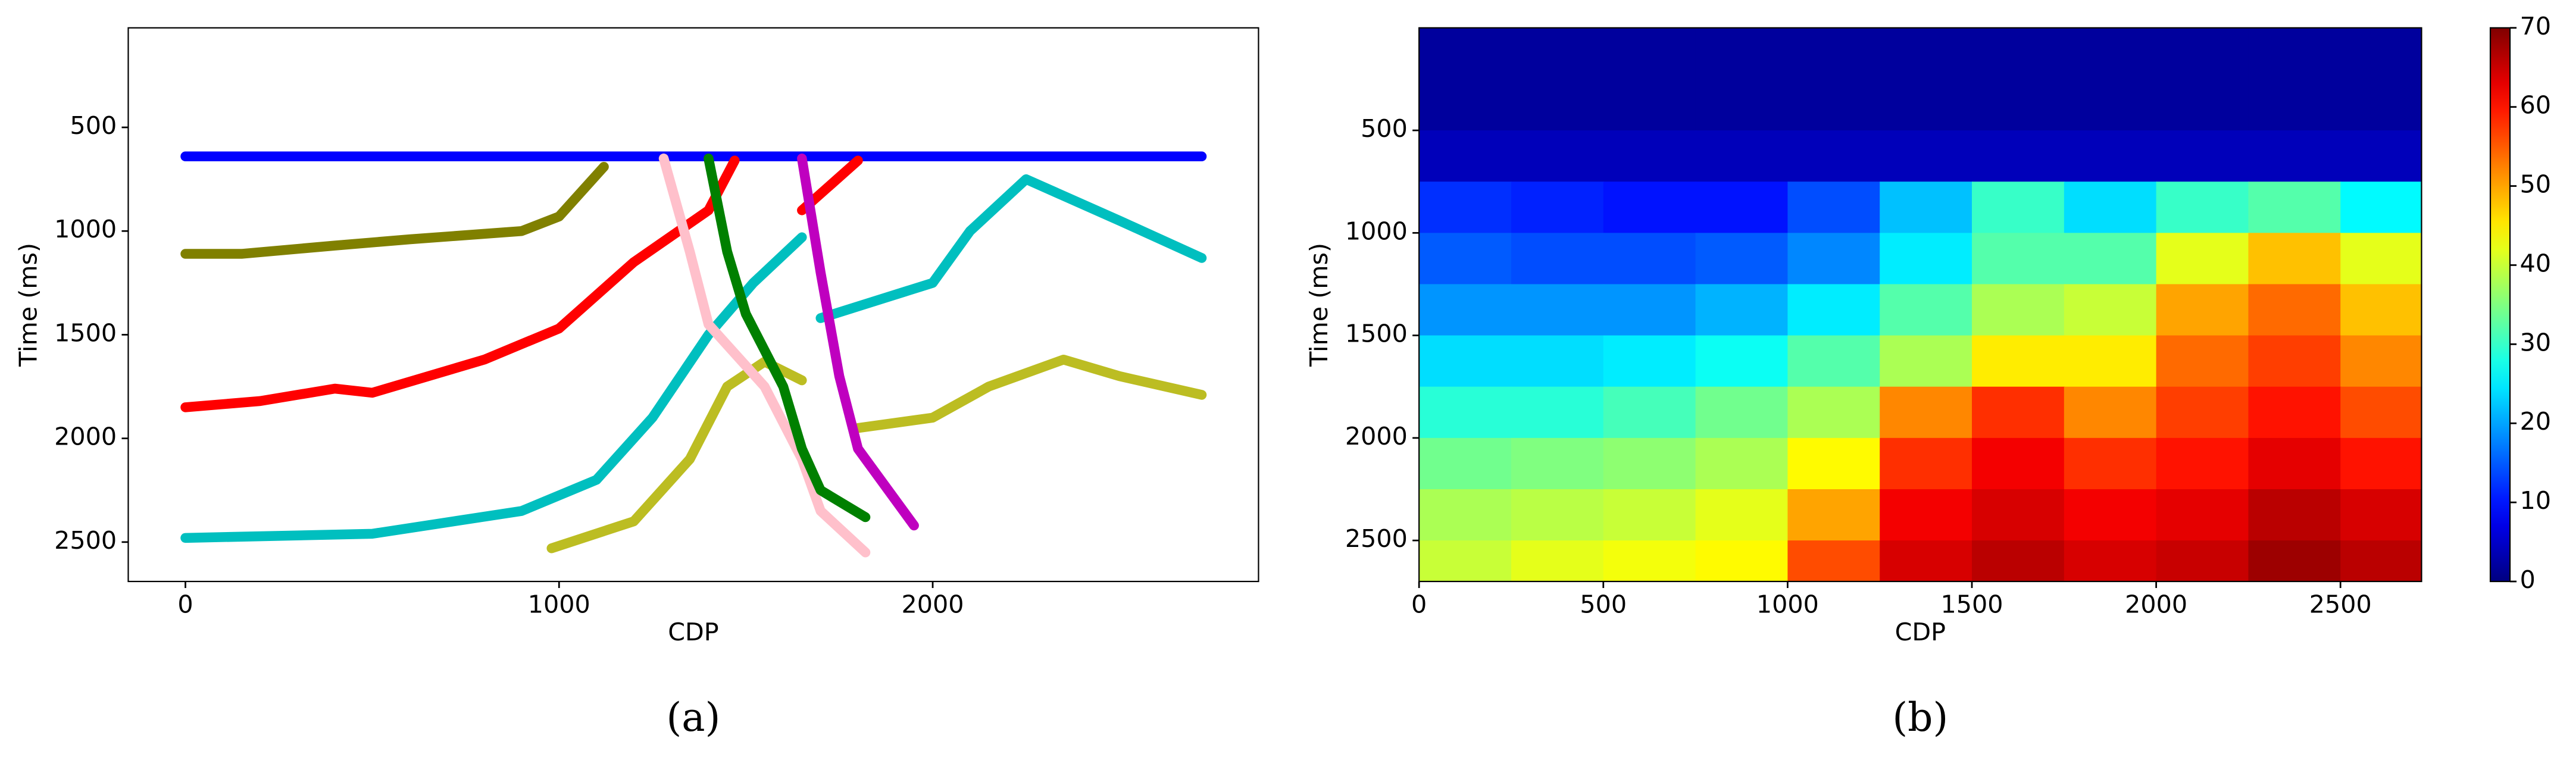 The width and height of the screenshot is (2576, 760). Describe the element at coordinates (2500, 305) in the screenshot. I see `colorbar` at that location.